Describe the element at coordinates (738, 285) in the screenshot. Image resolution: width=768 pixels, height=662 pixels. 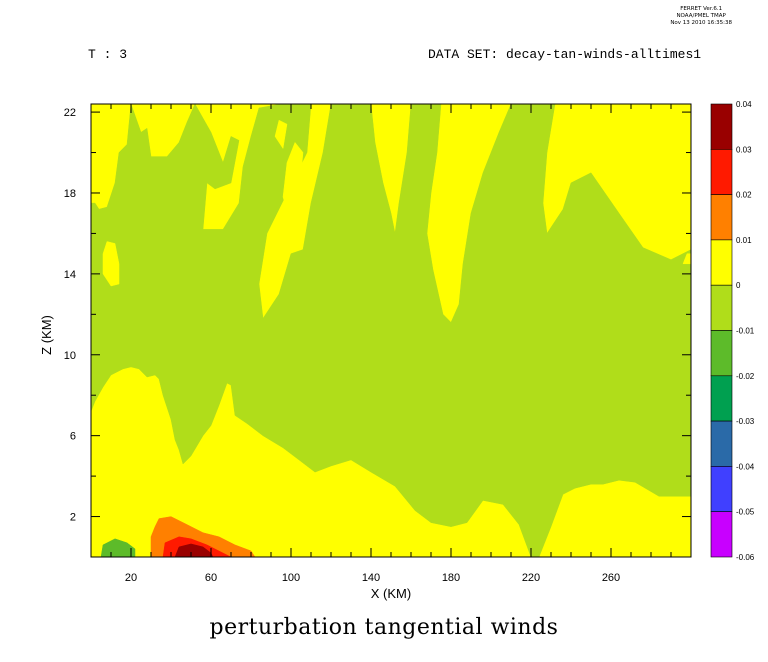
I see `colorbar-label: 0` at that location.